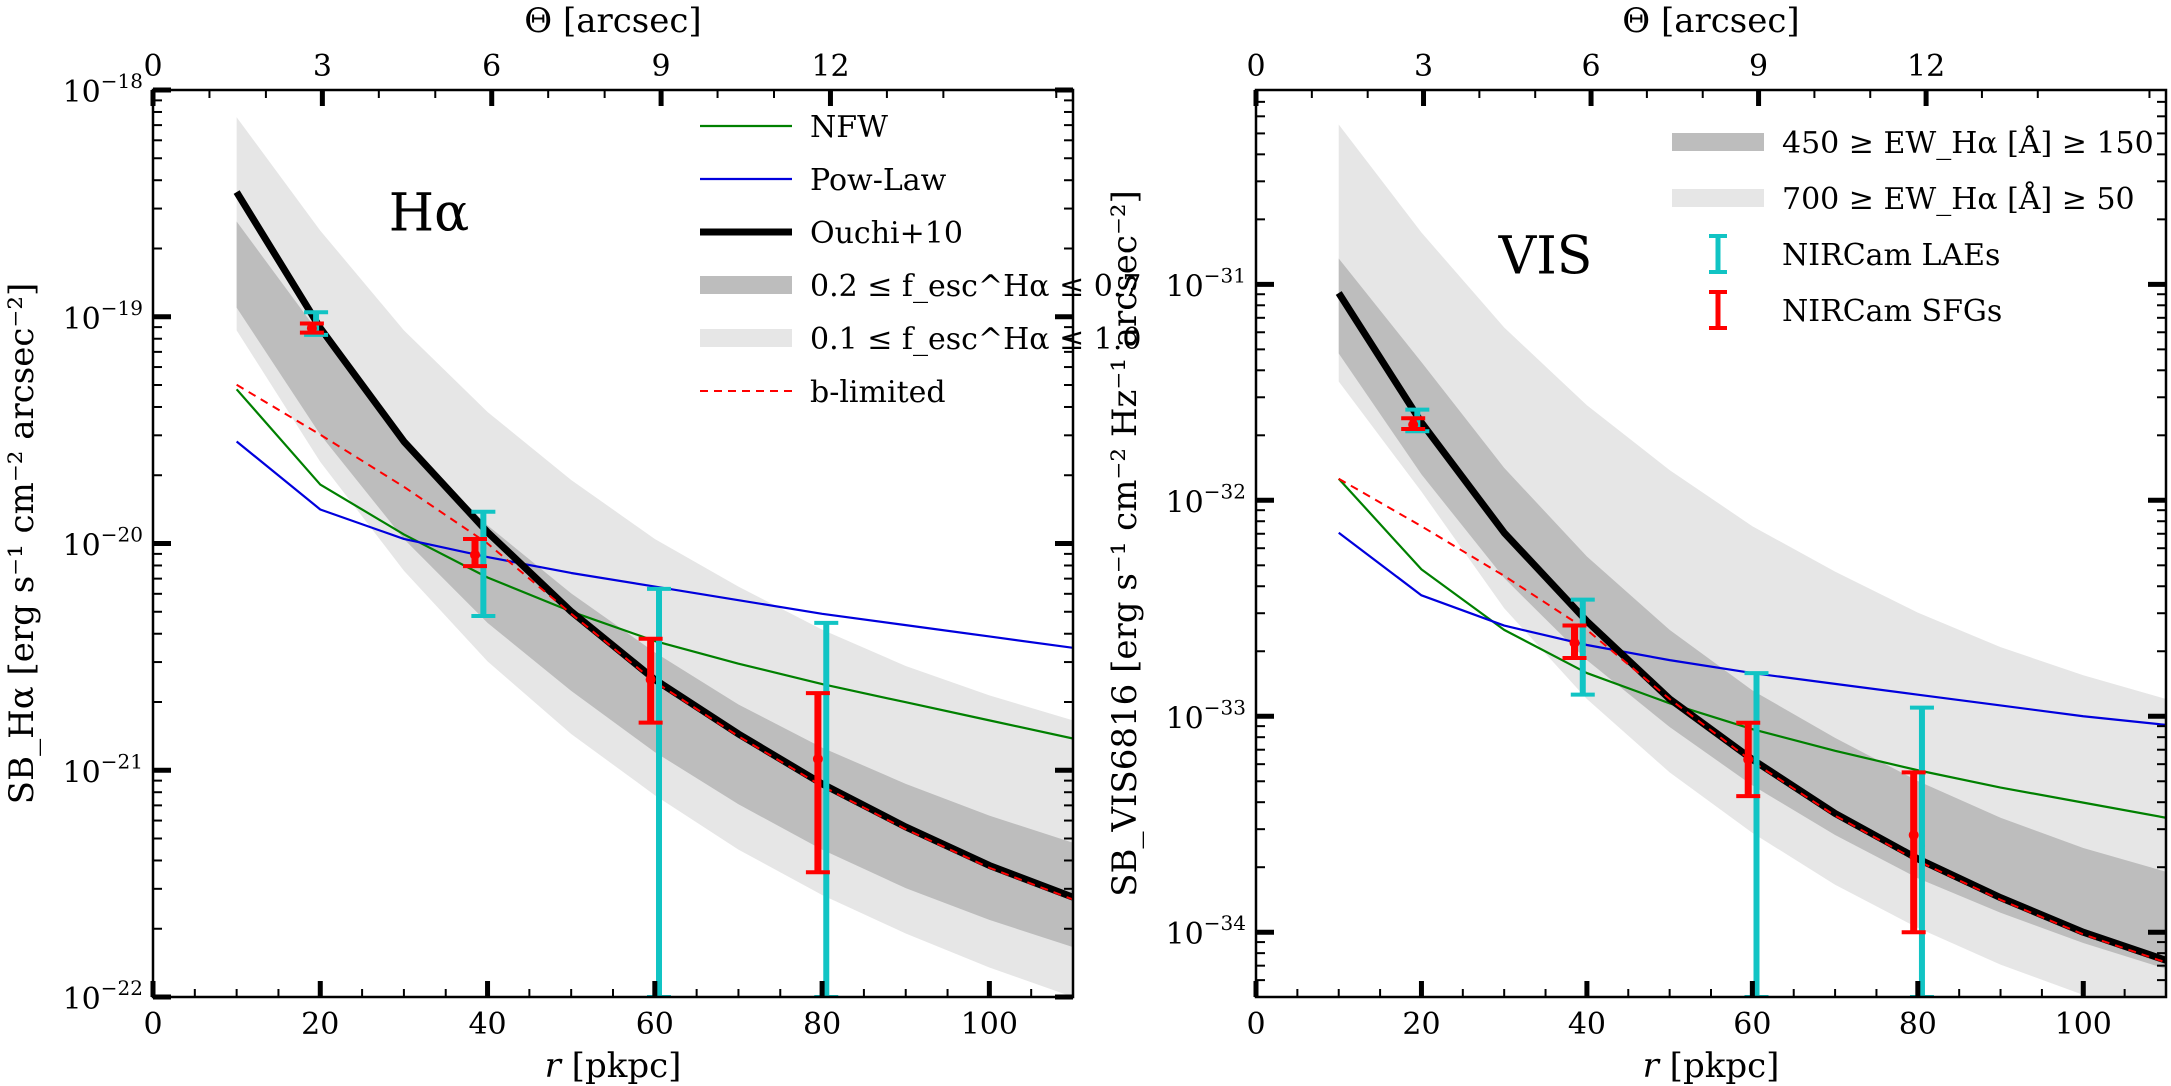  What do you see at coordinates (22, 543) in the screenshot?
I see `y-axis-label: SB_Hα [erg s⁻¹ cm⁻² arcsec⁻²]` at bounding box center [22, 543].